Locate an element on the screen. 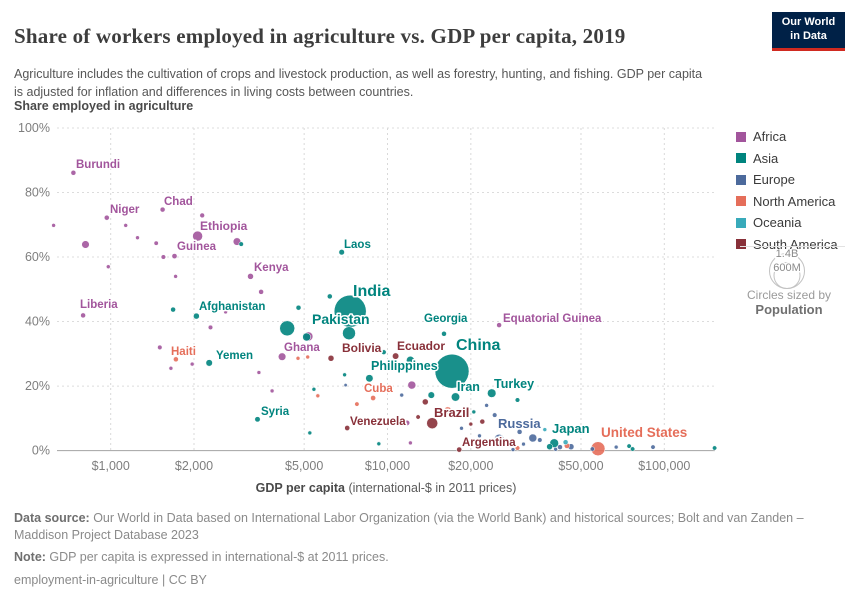  legend-item-oceania: Oceania is located at coordinates (792, 223).